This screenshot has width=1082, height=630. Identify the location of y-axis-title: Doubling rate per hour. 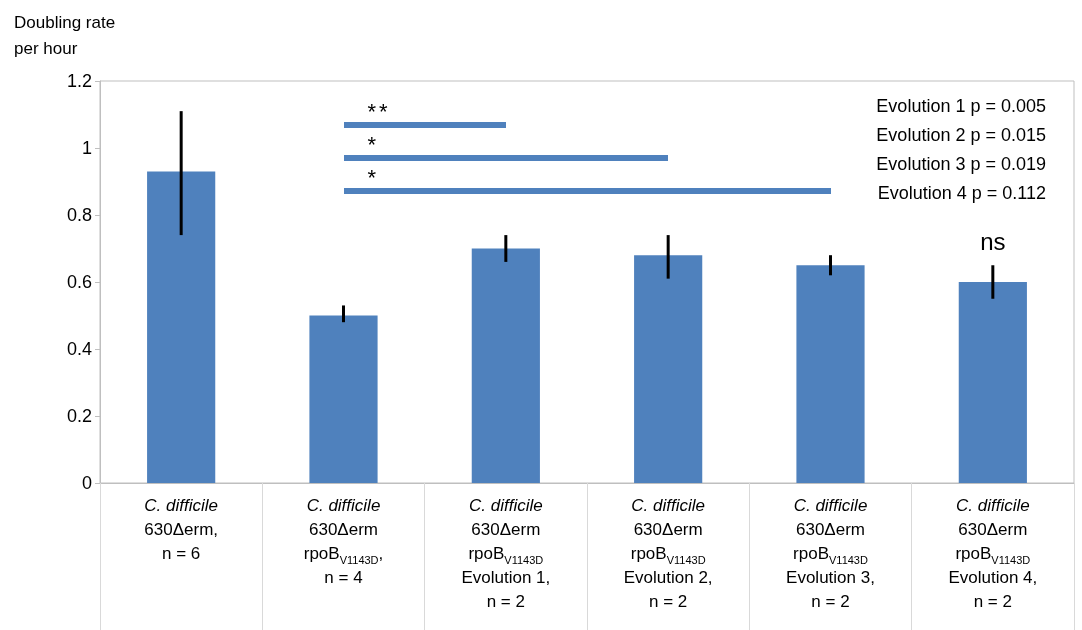
(65, 36).